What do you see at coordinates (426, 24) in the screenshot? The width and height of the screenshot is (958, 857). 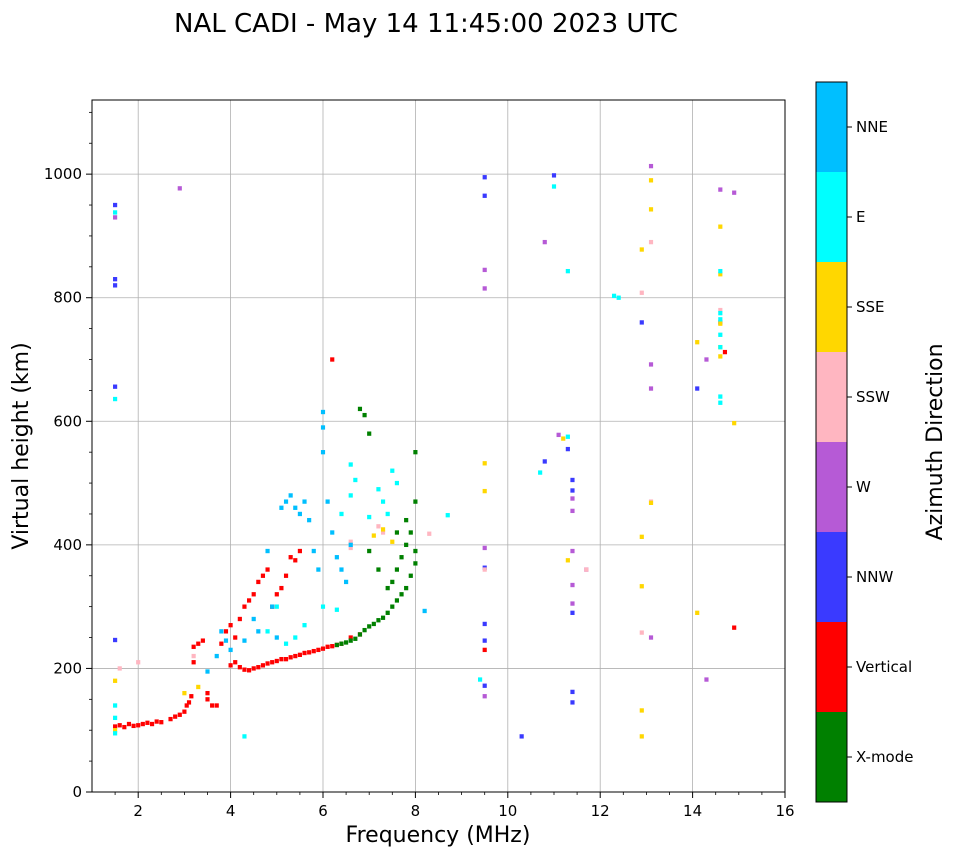 I see `chart-title: NAL CADI - May 14 11:45:00 2023 UTC` at bounding box center [426, 24].